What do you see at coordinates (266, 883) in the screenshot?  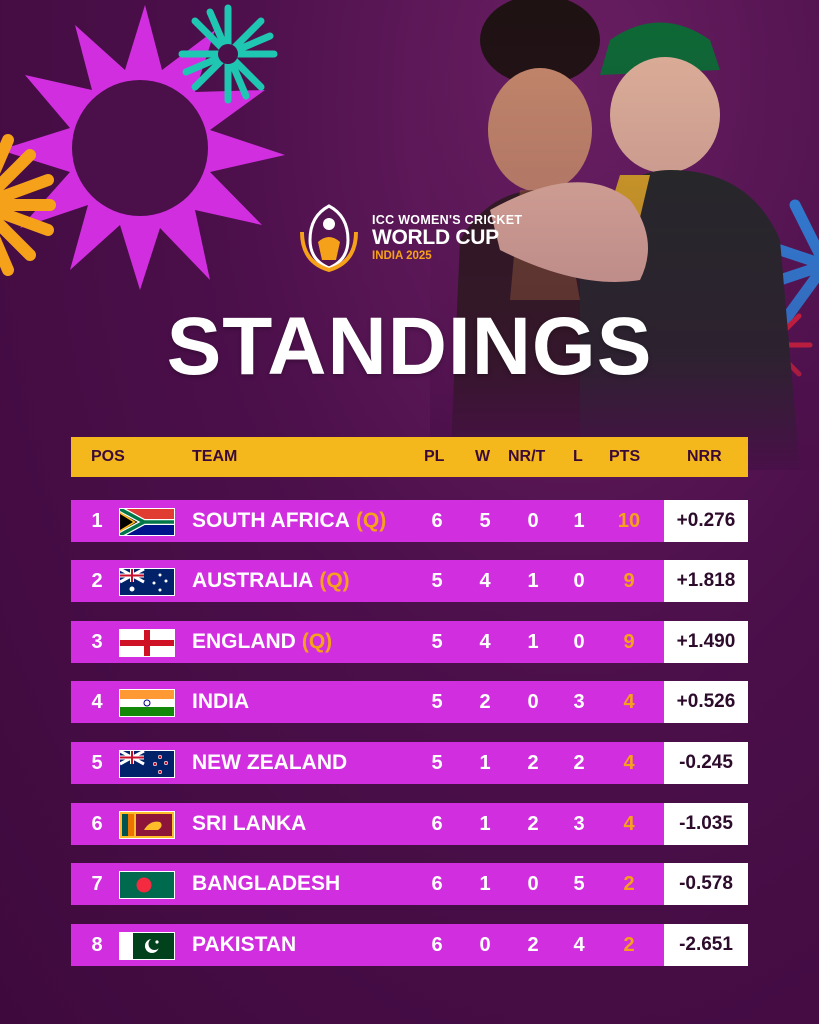 I see `team-name: BANGLADESH` at bounding box center [266, 883].